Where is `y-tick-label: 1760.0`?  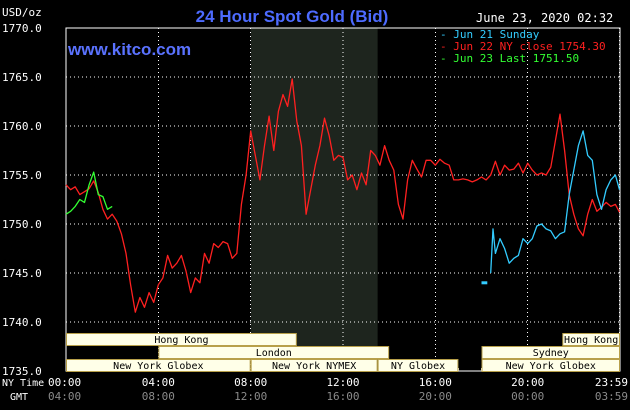
y-tick-label: 1760.0 is located at coordinates (22, 126).